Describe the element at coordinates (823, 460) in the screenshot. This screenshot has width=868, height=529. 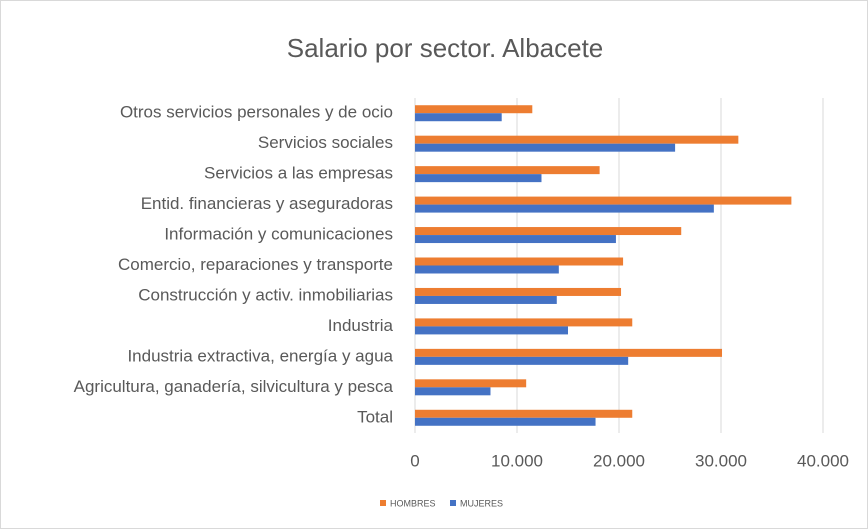
I see `x-tick-label: 40.000` at that location.